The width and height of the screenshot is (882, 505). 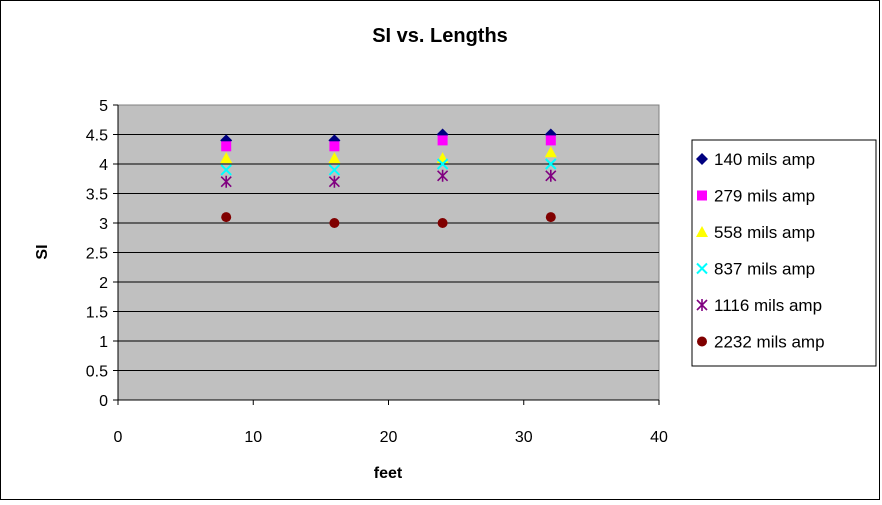 What do you see at coordinates (253, 437) in the screenshot?
I see `x-tick-label: 10` at bounding box center [253, 437].